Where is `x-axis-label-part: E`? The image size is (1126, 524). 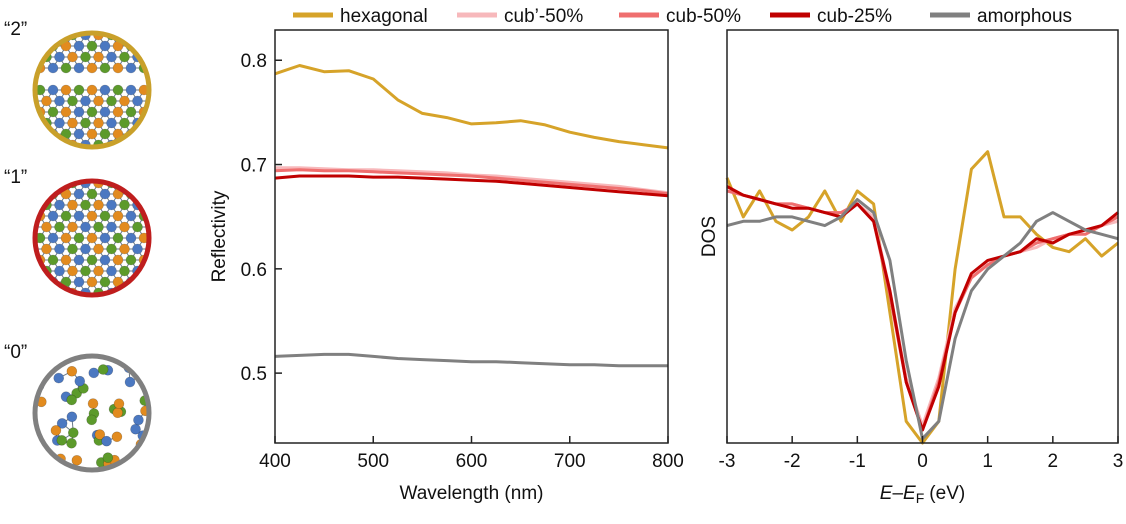 x-axis-label-part: E is located at coordinates (909, 493).